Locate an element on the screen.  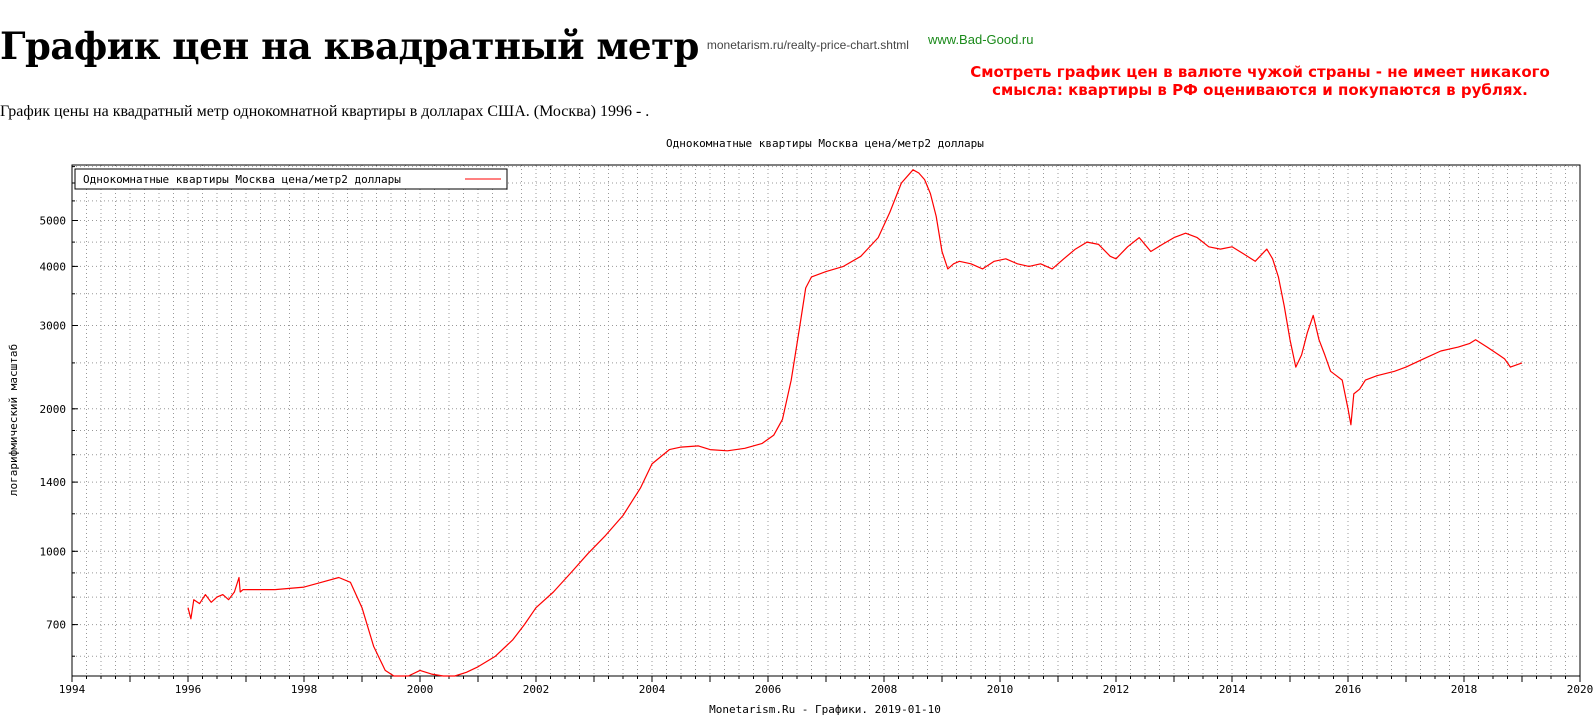
y-axis-label: логарифмический масштаб is located at coordinates (13, 420).